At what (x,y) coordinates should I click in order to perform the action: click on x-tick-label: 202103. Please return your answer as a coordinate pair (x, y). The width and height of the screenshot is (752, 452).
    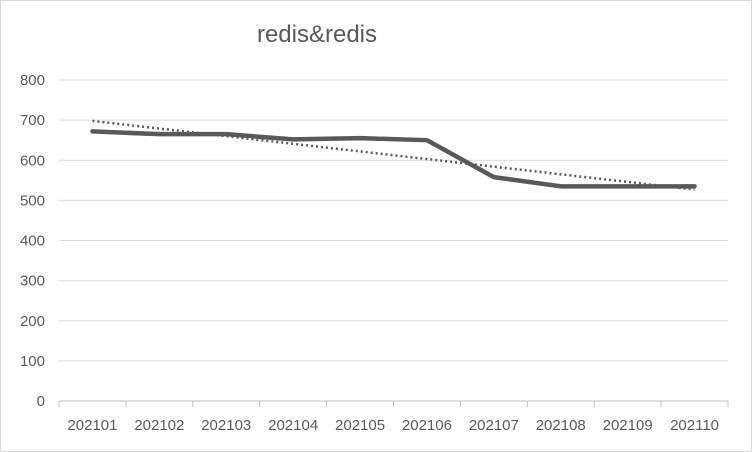
    Looking at the image, I should click on (226, 425).